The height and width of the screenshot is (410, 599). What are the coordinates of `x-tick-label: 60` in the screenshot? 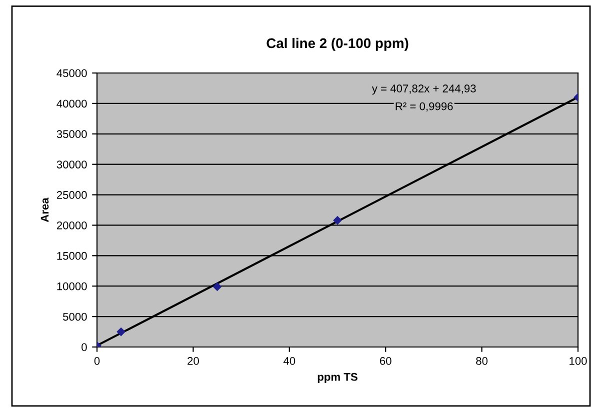 It's located at (386, 361).